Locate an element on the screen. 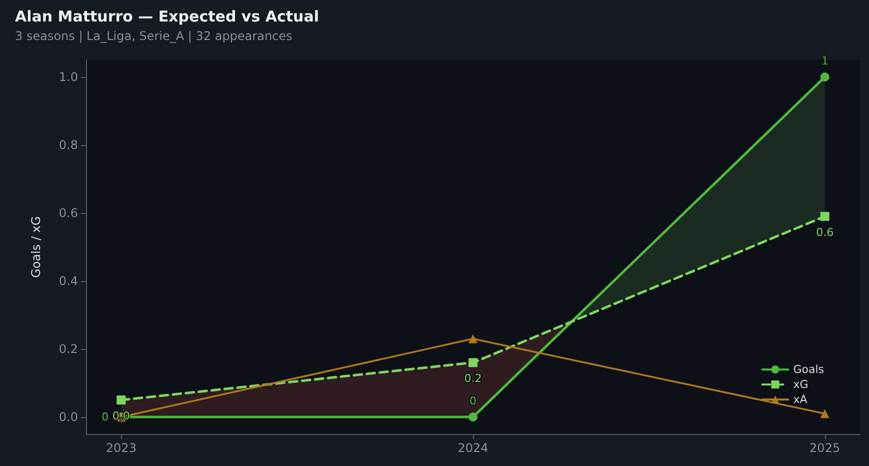 This screenshot has height=466, width=869. y-tick-label: 0.2 is located at coordinates (68, 349).